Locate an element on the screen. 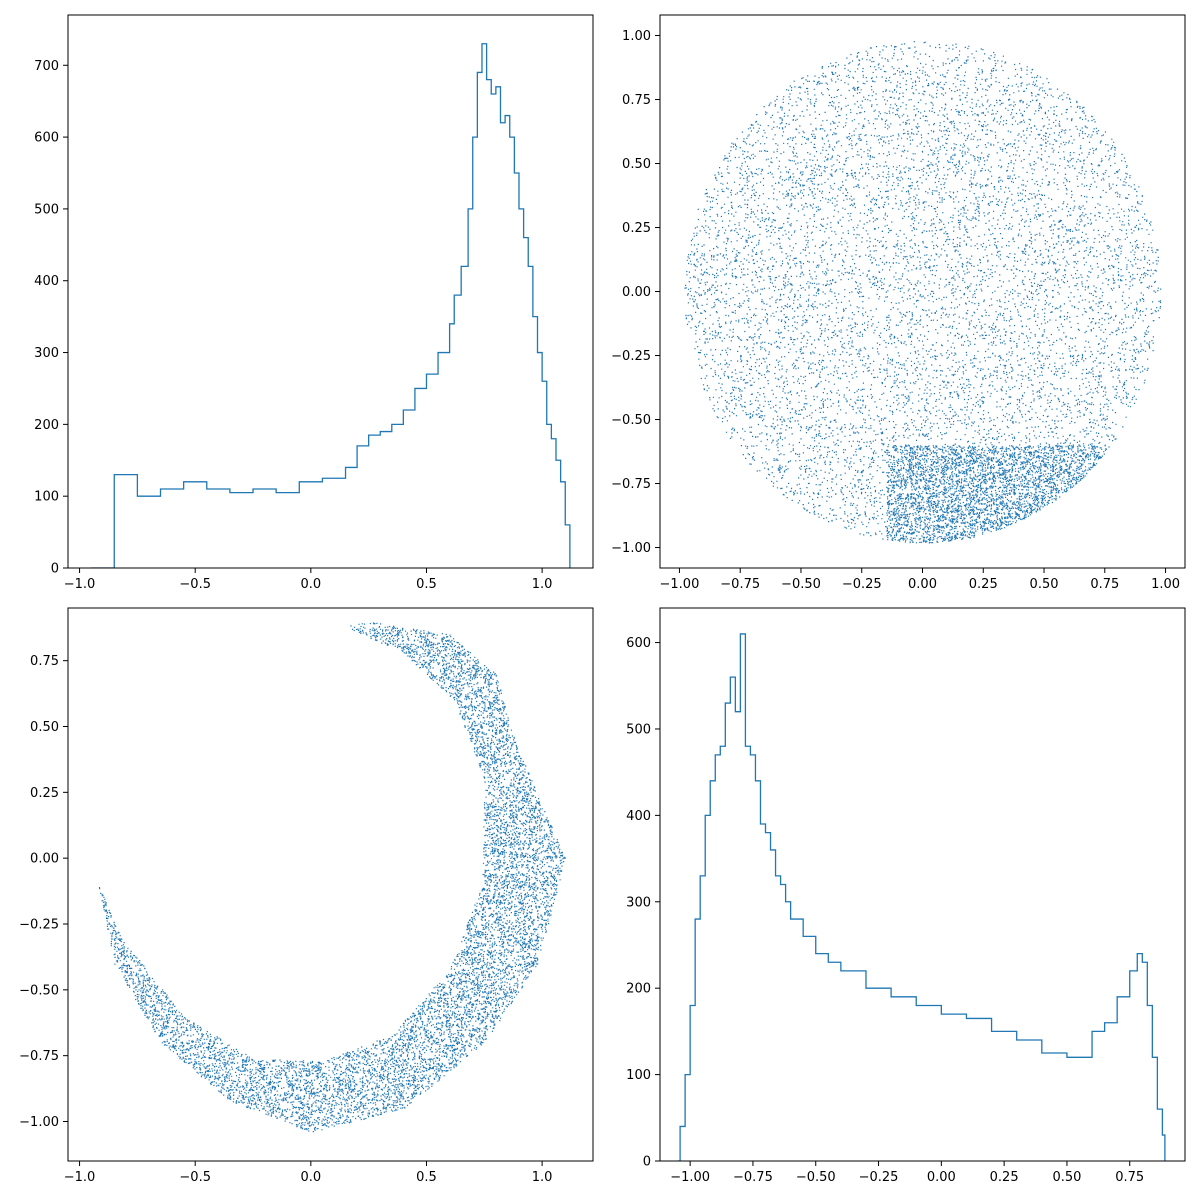  y-axis: −1.00 −0.75 −0.50 −0.25 0.00 0.25 0.50 0.75 1.00 is located at coordinates (635, 292).